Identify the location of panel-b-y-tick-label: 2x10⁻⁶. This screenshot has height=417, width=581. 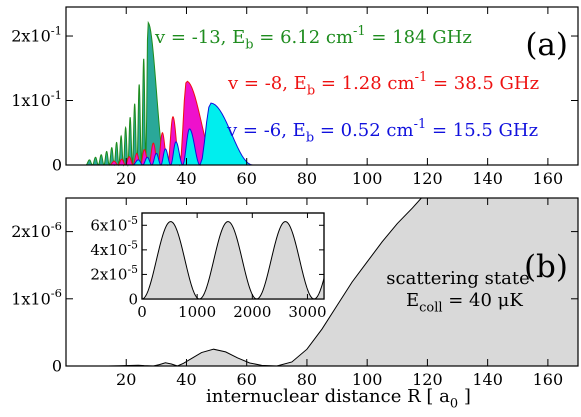
(36, 230).